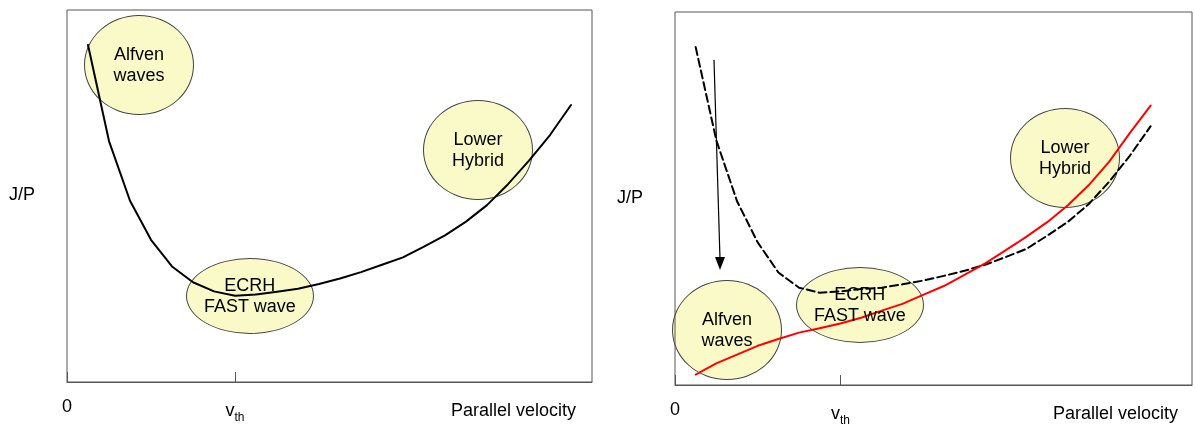  I want to click on annotation: ECRH FAST wave, so click(250, 296).